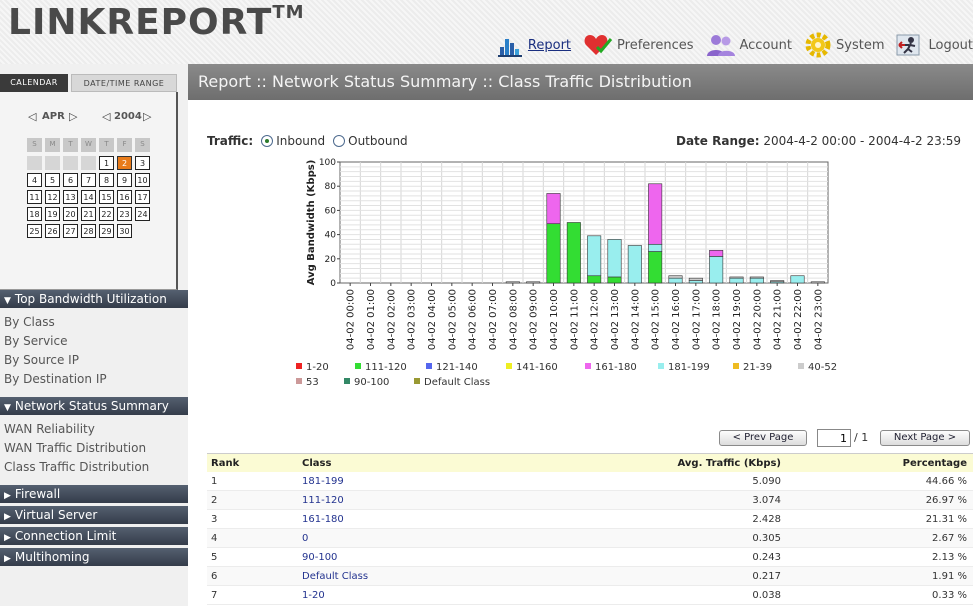  Describe the element at coordinates (323, 500) in the screenshot. I see `cell-class: 111-120` at that location.